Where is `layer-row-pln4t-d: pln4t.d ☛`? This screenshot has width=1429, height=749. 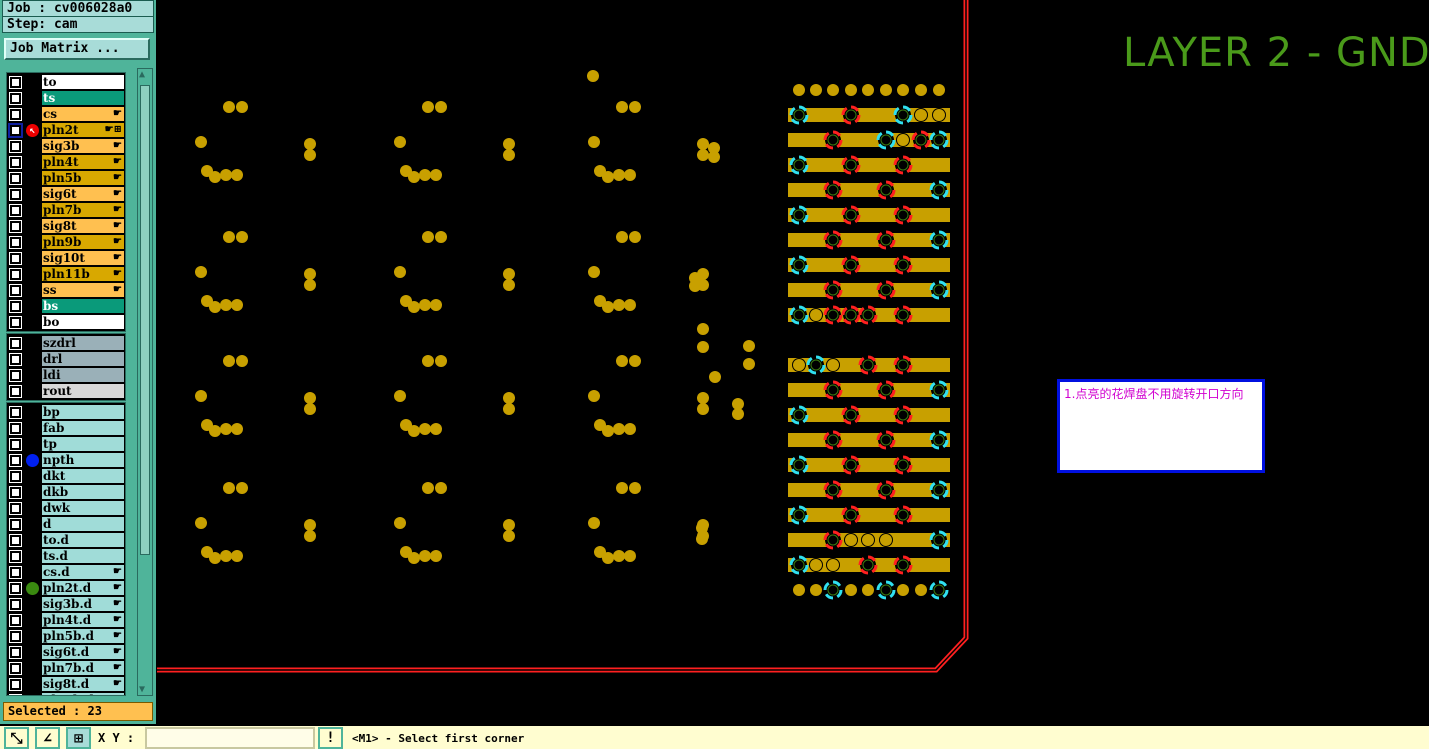 layer-row-pln4t-d: pln4t.d ☛ is located at coordinates (66, 620).